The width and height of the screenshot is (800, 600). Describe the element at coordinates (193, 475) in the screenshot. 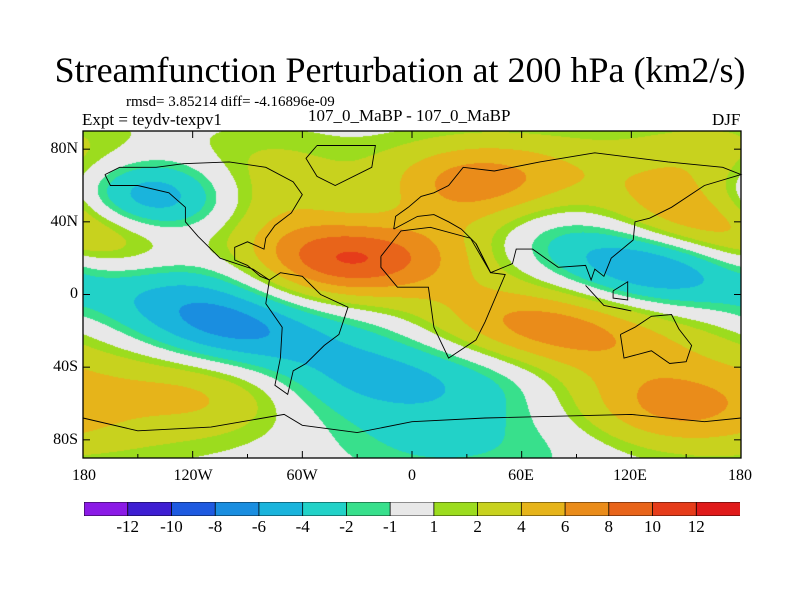

I see `lon-label: 120W` at that location.